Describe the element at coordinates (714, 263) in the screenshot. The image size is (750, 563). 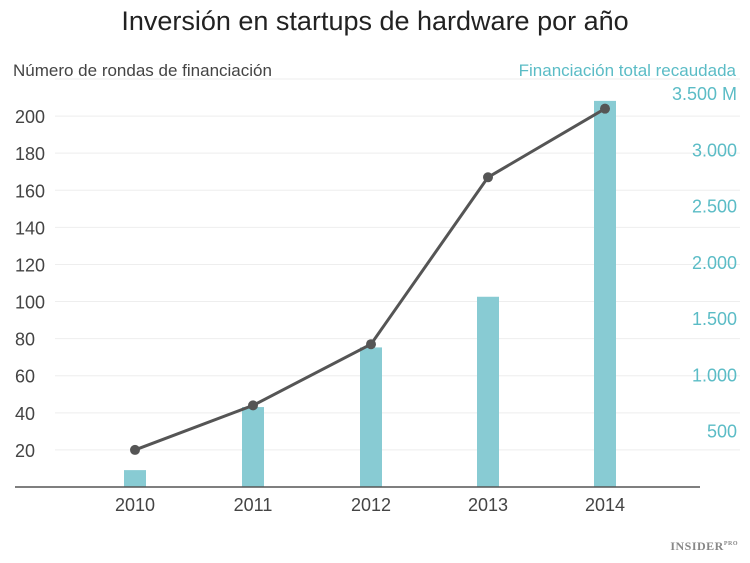
I see `right-tick-label: 2.000` at that location.